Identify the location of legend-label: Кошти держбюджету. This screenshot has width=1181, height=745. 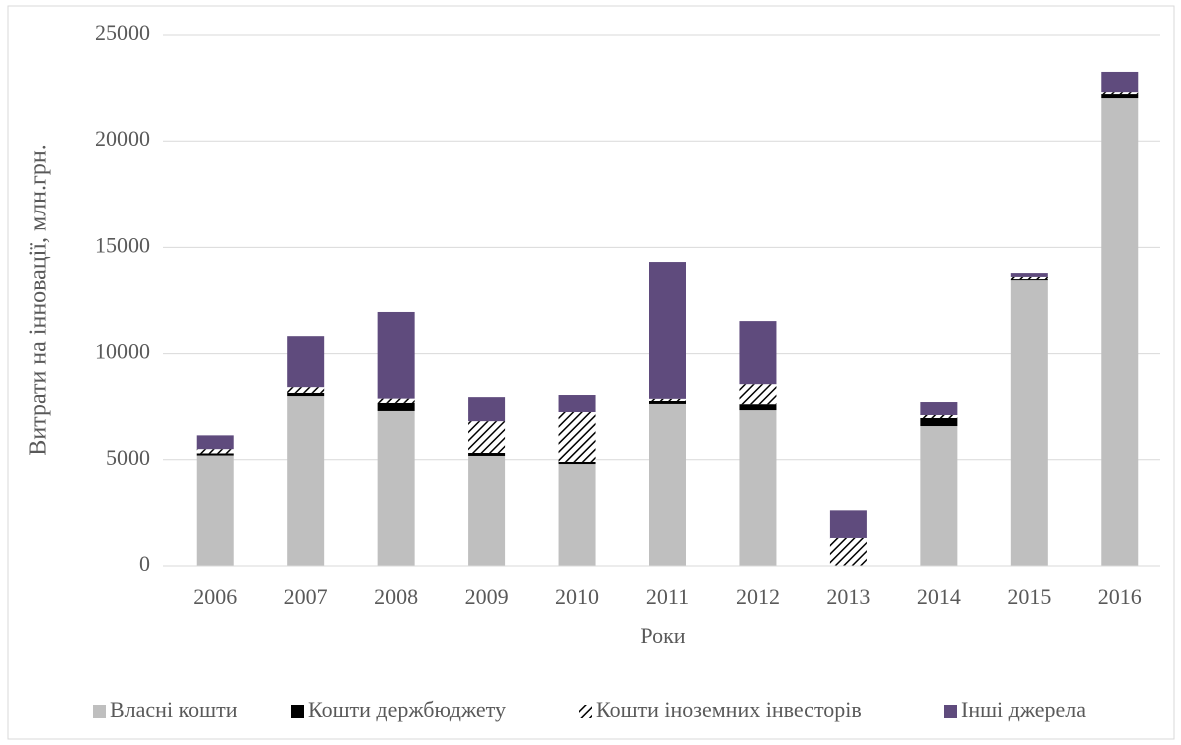
(407, 709).